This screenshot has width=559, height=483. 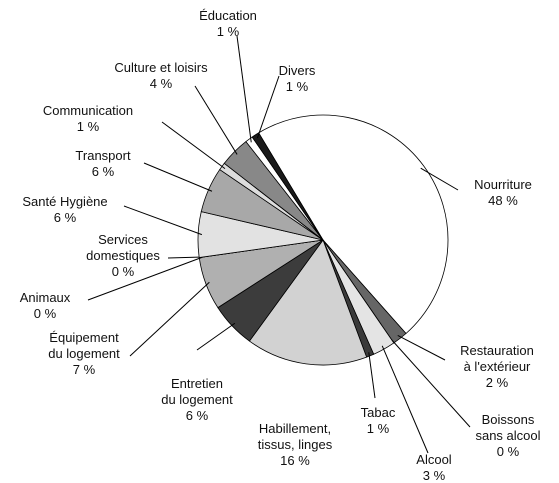 What do you see at coordinates (123, 247) in the screenshot?
I see `slice-label: Services domestiques` at bounding box center [123, 247].